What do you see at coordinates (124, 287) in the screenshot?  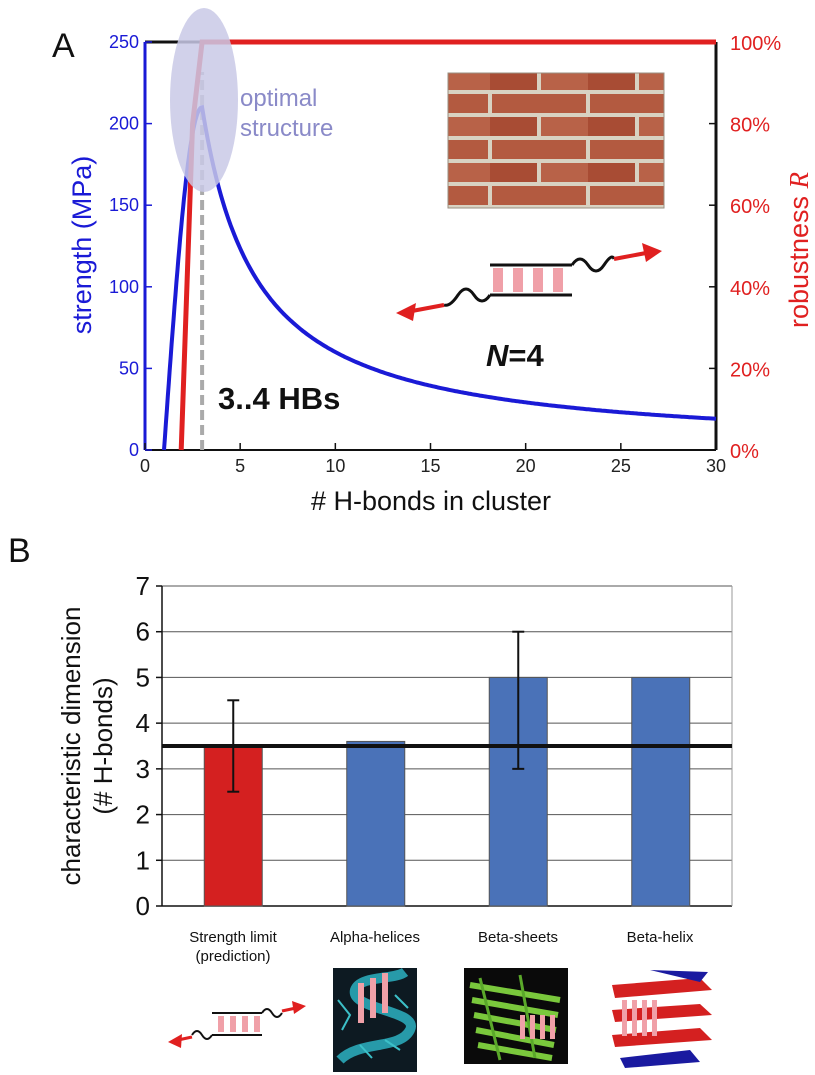 I see `y-tick-label-left-a: 100` at bounding box center [124, 287].